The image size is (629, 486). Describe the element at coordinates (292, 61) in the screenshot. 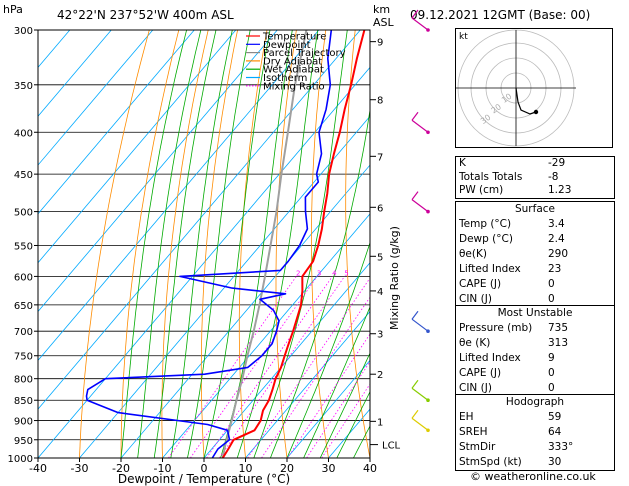

I see `legend-label: Dry Adiabat` at that location.